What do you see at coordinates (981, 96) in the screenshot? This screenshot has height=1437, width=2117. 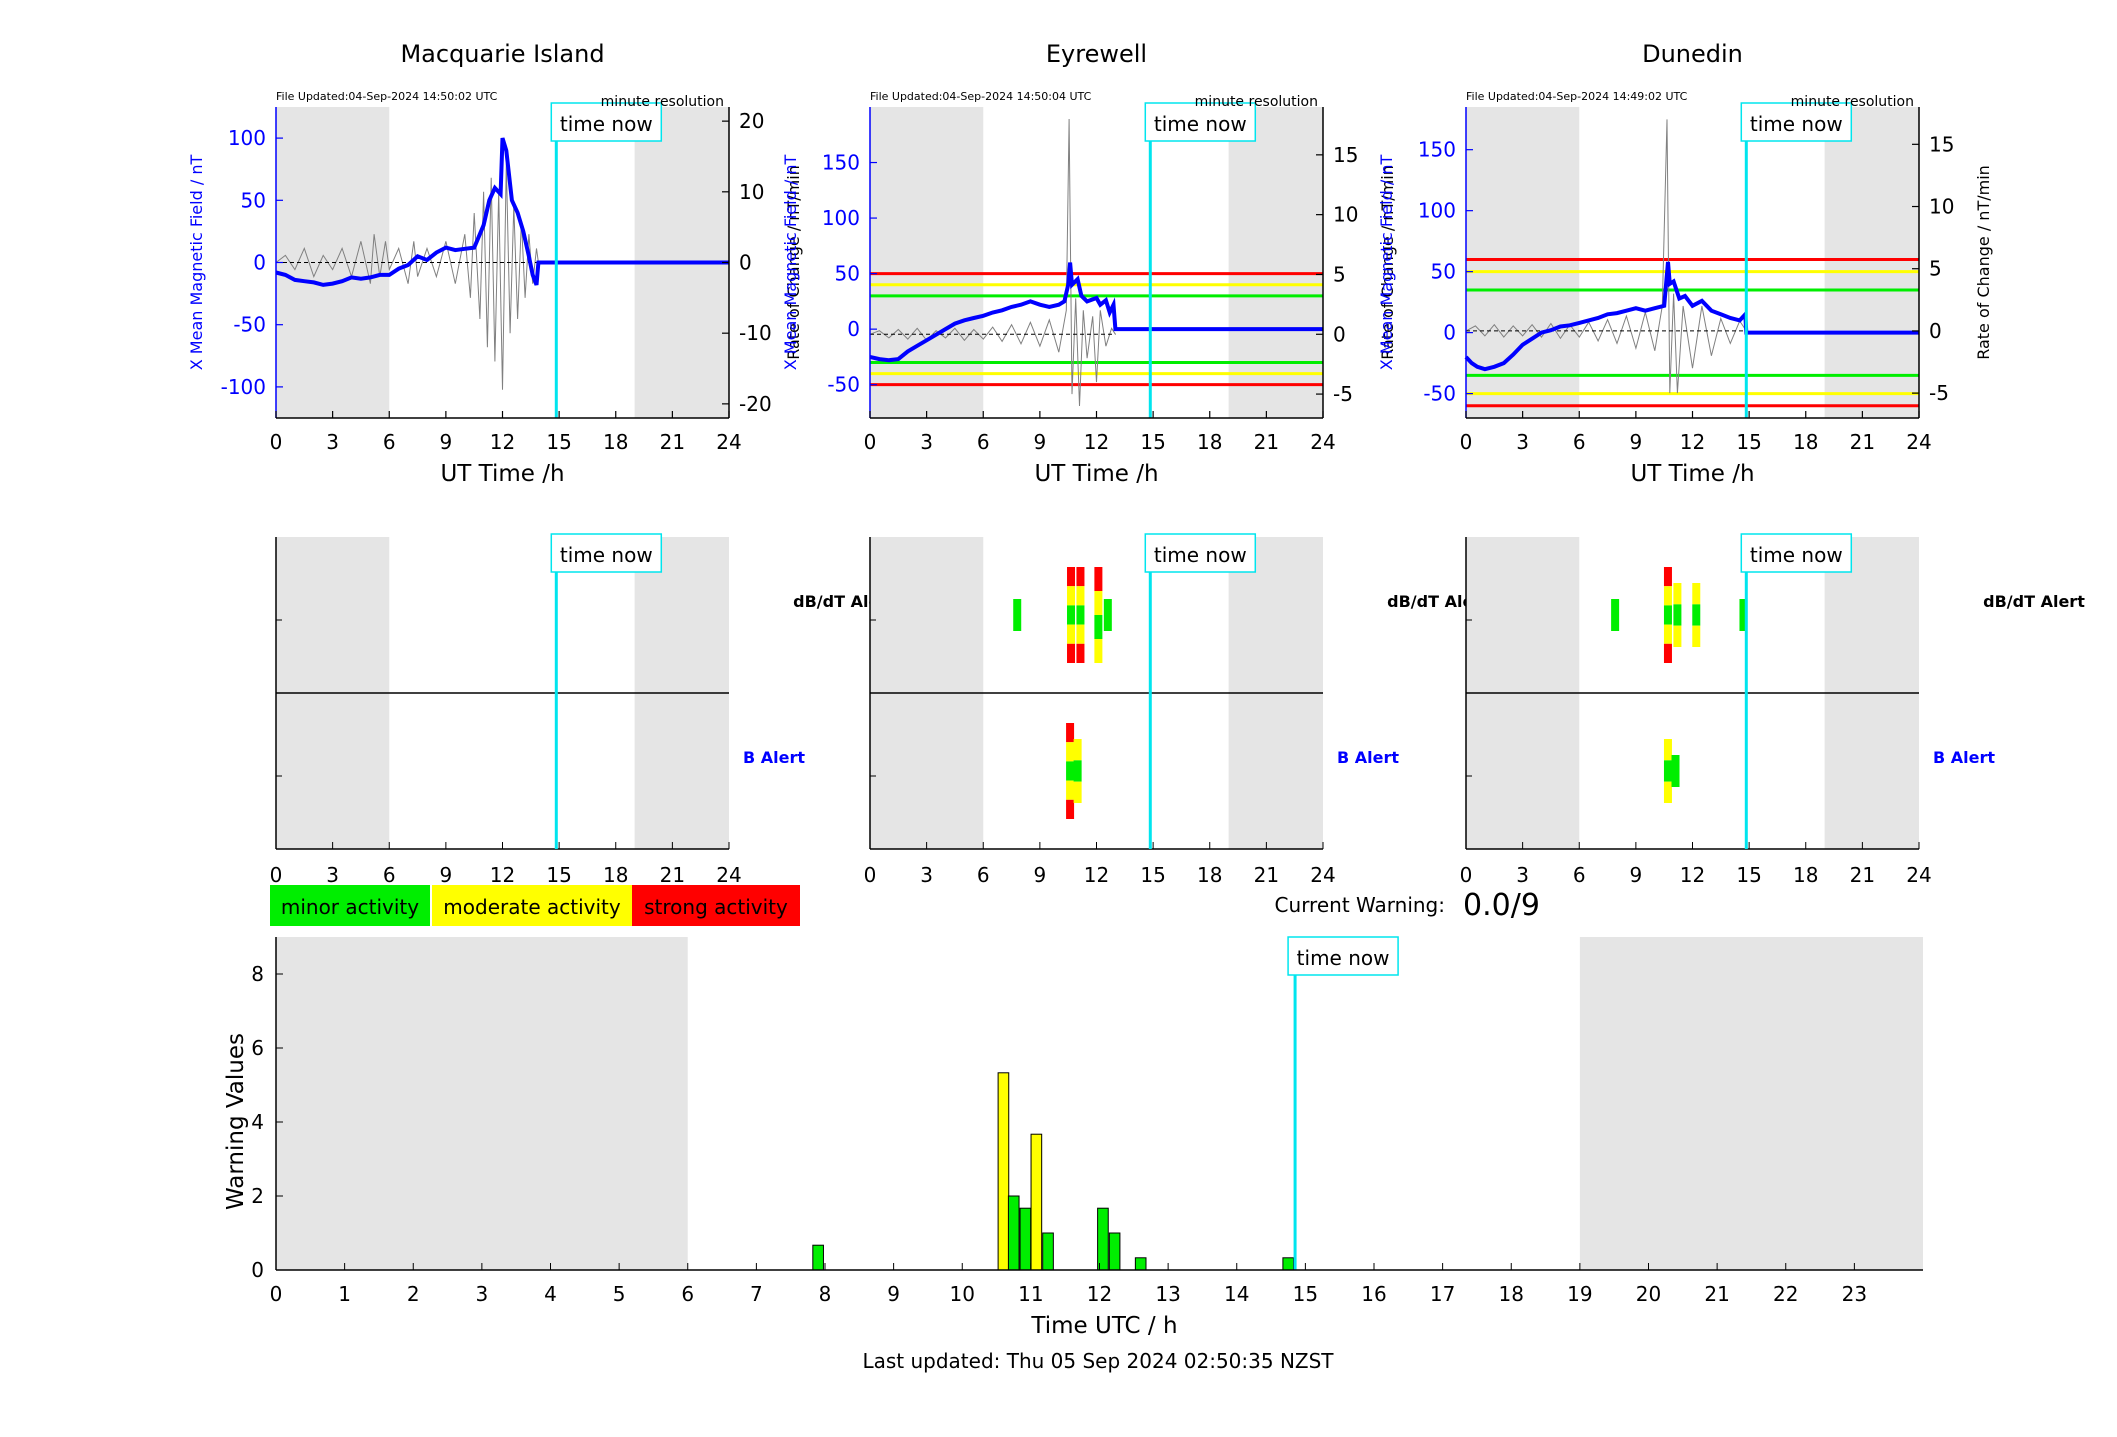 I see `file-updated-text: File Updated:04-Sep-2024 14:50:04 UTC` at bounding box center [981, 96].